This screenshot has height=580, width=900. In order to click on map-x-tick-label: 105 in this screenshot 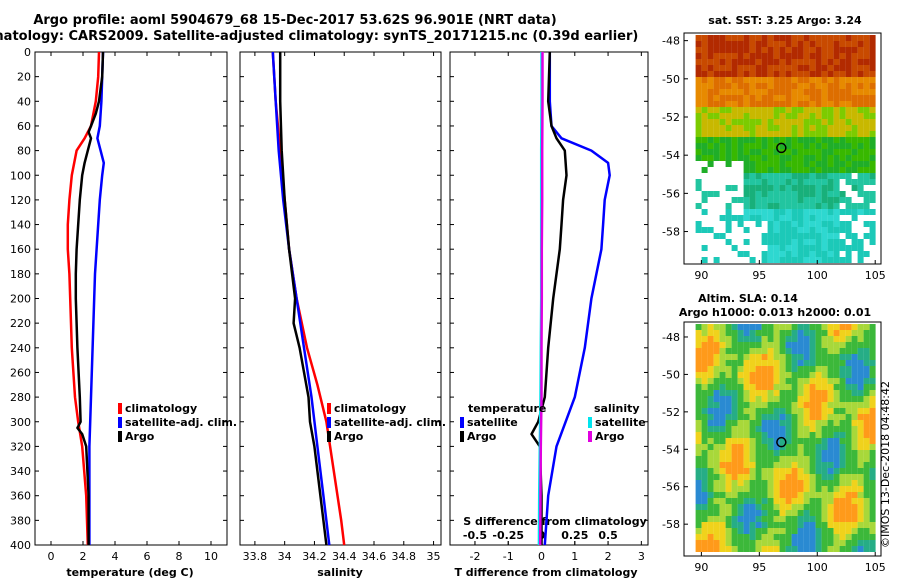, I will do `click(875, 567)`.